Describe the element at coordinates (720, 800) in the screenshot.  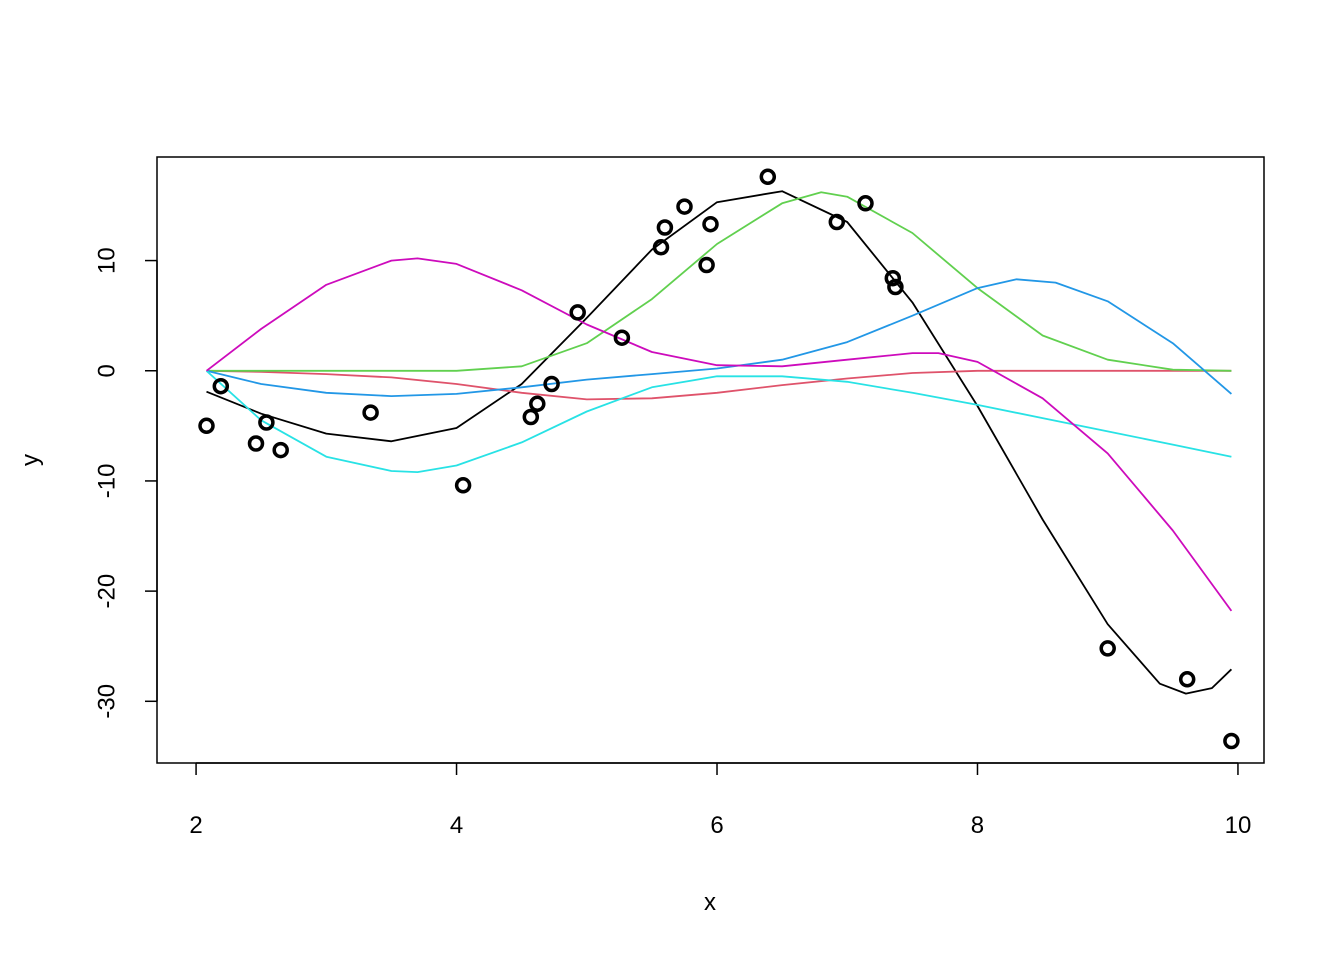
I see `x-axis: 2 4 6 8 10` at that location.